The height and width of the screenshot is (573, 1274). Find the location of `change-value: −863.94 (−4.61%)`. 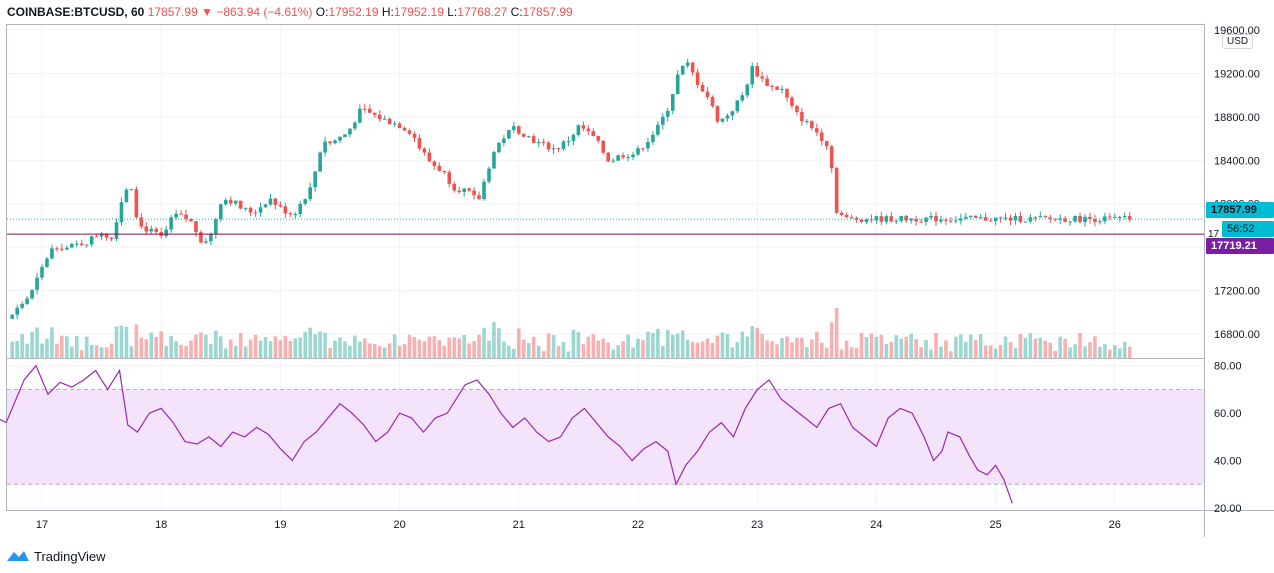

change-value: −863.94 (−4.61%) is located at coordinates (264, 12).